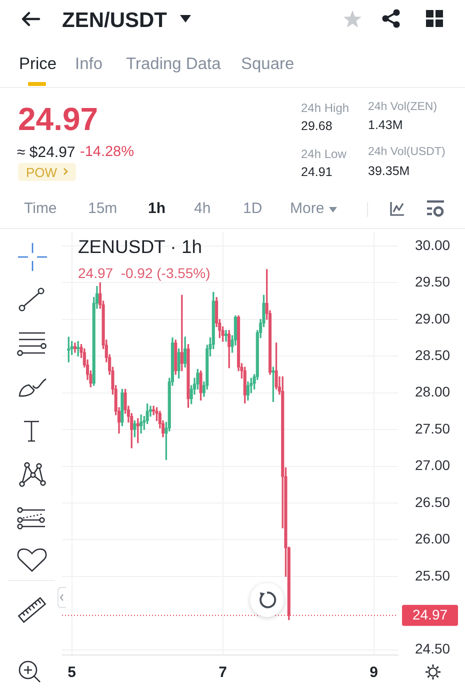  Describe the element at coordinates (42, 172) in the screenshot. I see `text: POW` at that location.